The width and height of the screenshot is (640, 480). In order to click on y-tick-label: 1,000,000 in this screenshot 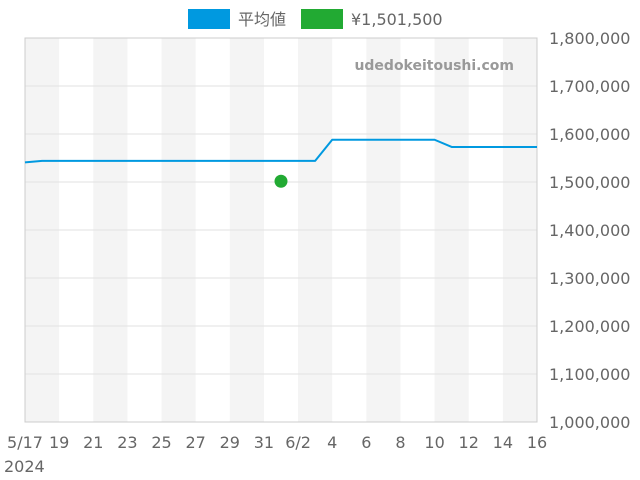, I will do `click(589, 422)`.